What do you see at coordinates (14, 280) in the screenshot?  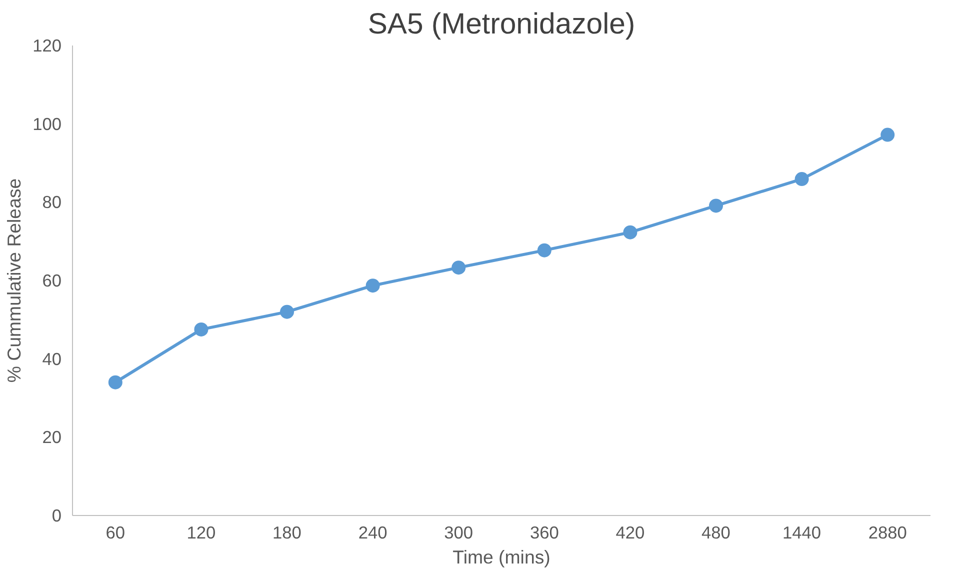 I see `y-axis-title: % Cummulative Release` at bounding box center [14, 280].